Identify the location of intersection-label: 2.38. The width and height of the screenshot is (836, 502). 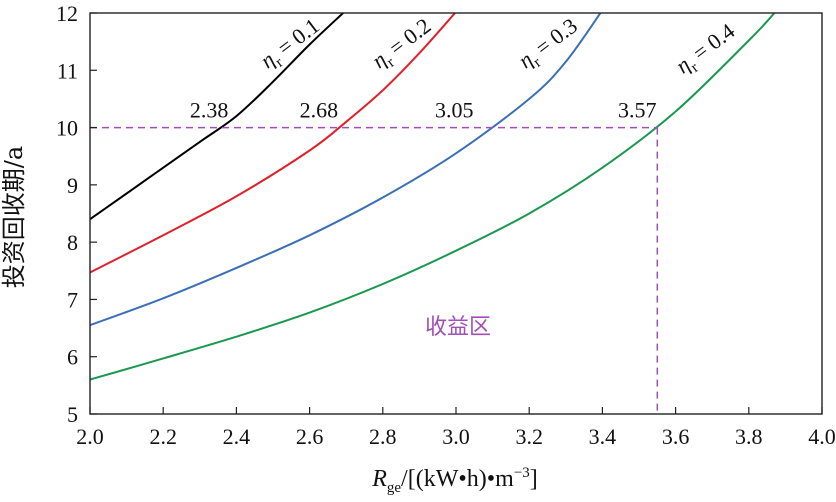
(209, 110).